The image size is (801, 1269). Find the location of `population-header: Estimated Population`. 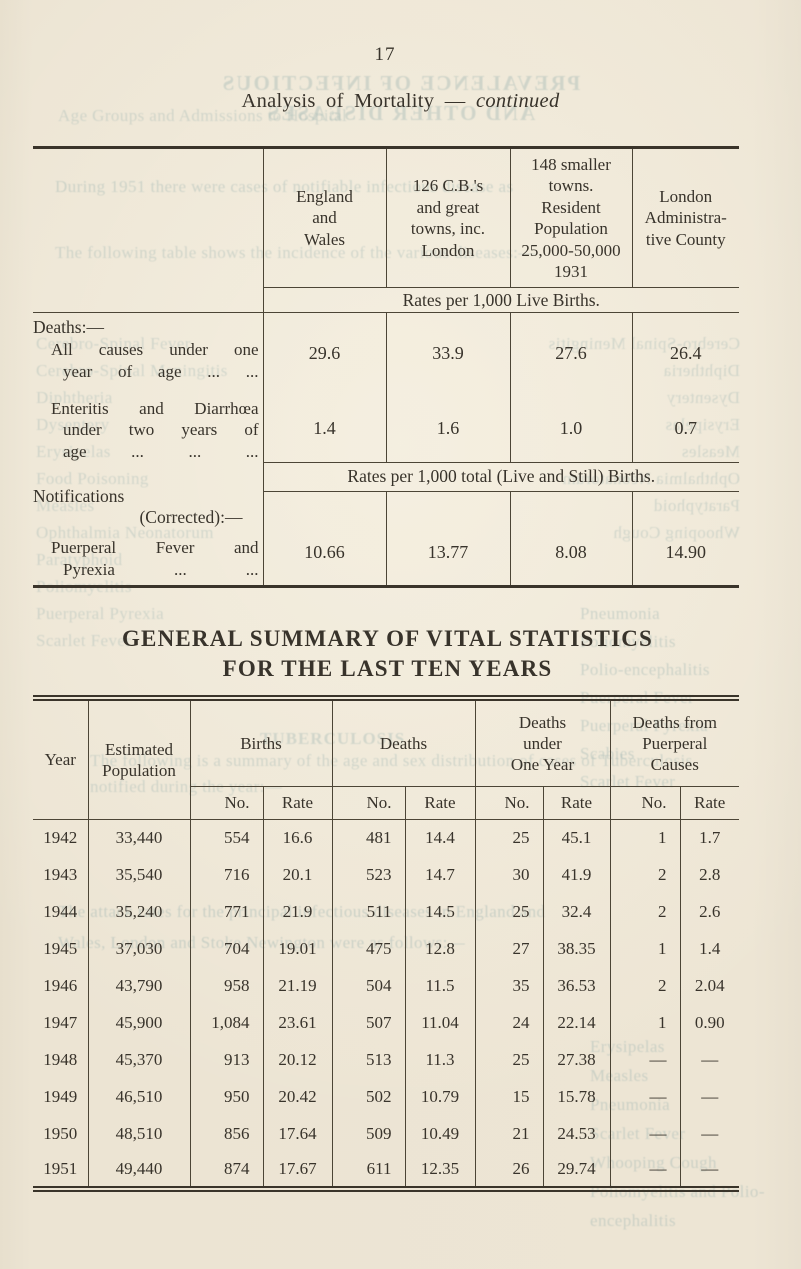

population-header: Estimated Population is located at coordinates (138, 758).